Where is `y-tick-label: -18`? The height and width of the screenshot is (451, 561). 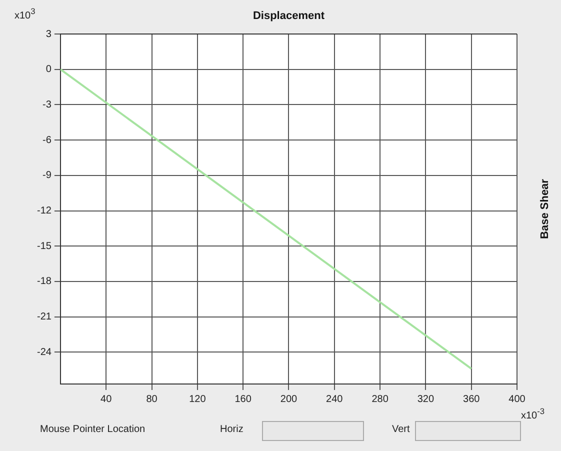 y-tick-label: -18 is located at coordinates (44, 282).